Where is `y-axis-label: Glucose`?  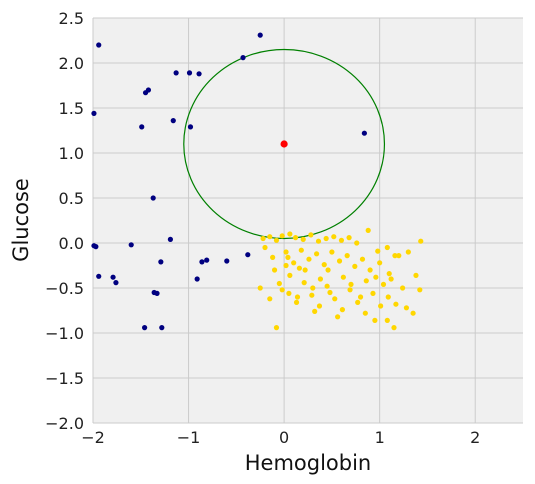 y-axis-label: Glucose is located at coordinates (21, 220).